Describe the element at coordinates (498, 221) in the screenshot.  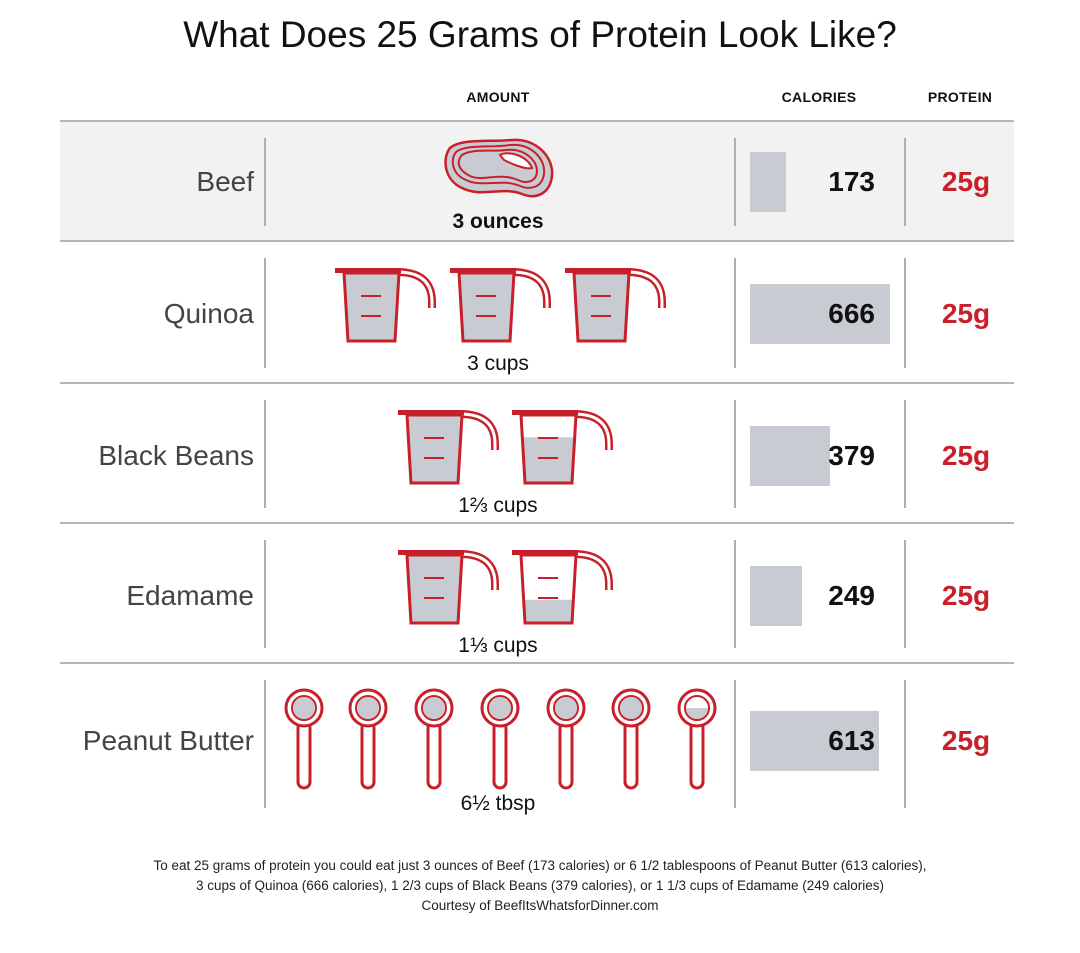
I see `amount-label: 3 ounces` at that location.